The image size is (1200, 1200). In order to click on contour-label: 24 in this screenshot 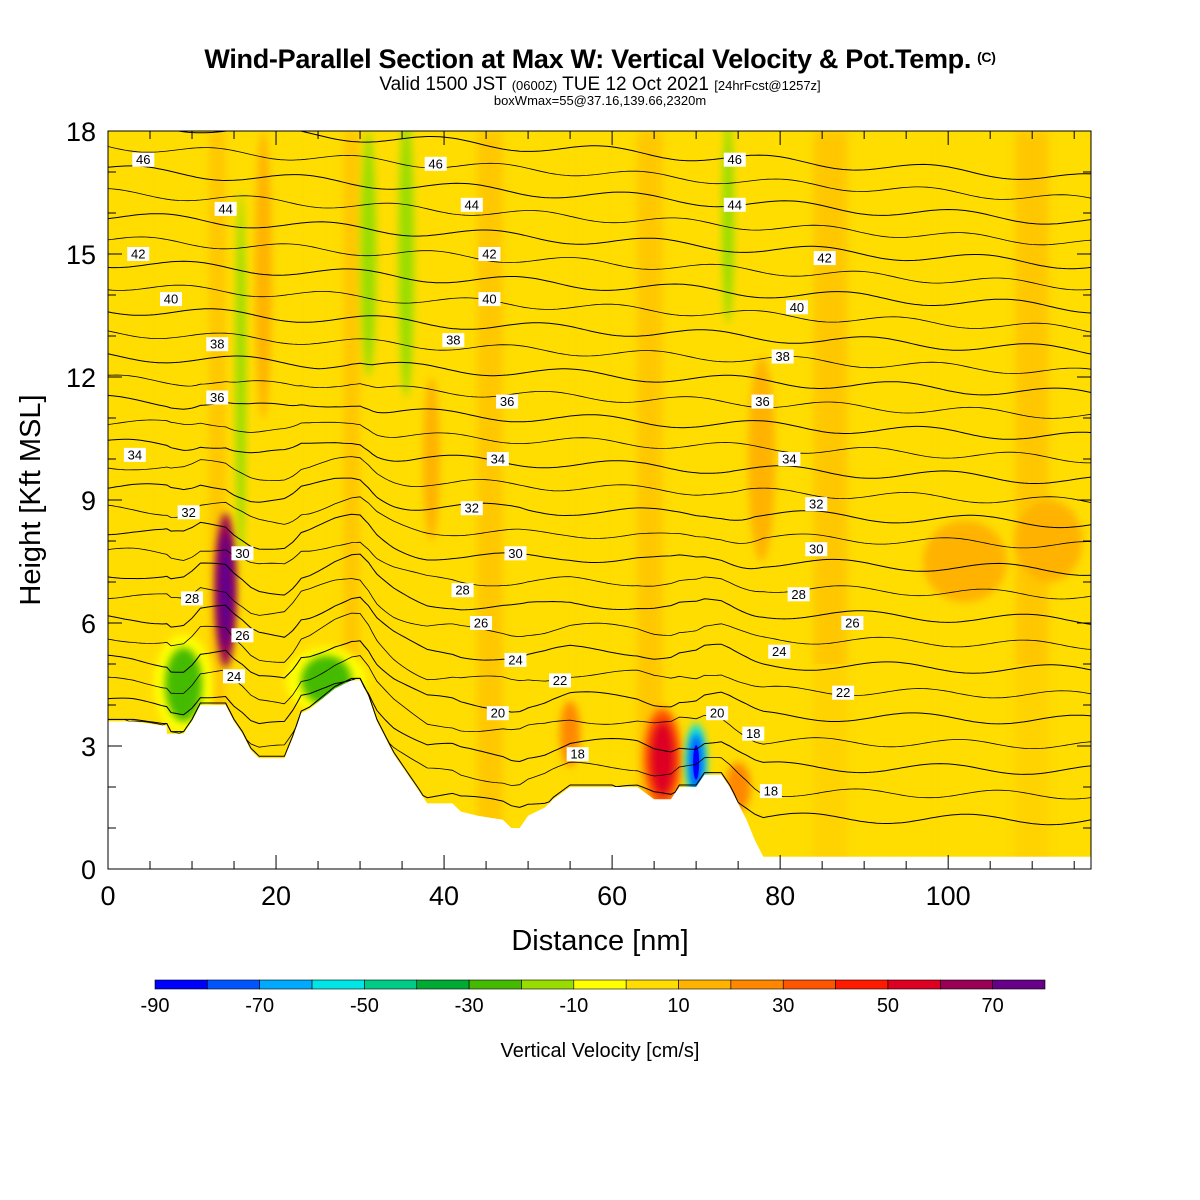, I will do `click(234, 676)`.